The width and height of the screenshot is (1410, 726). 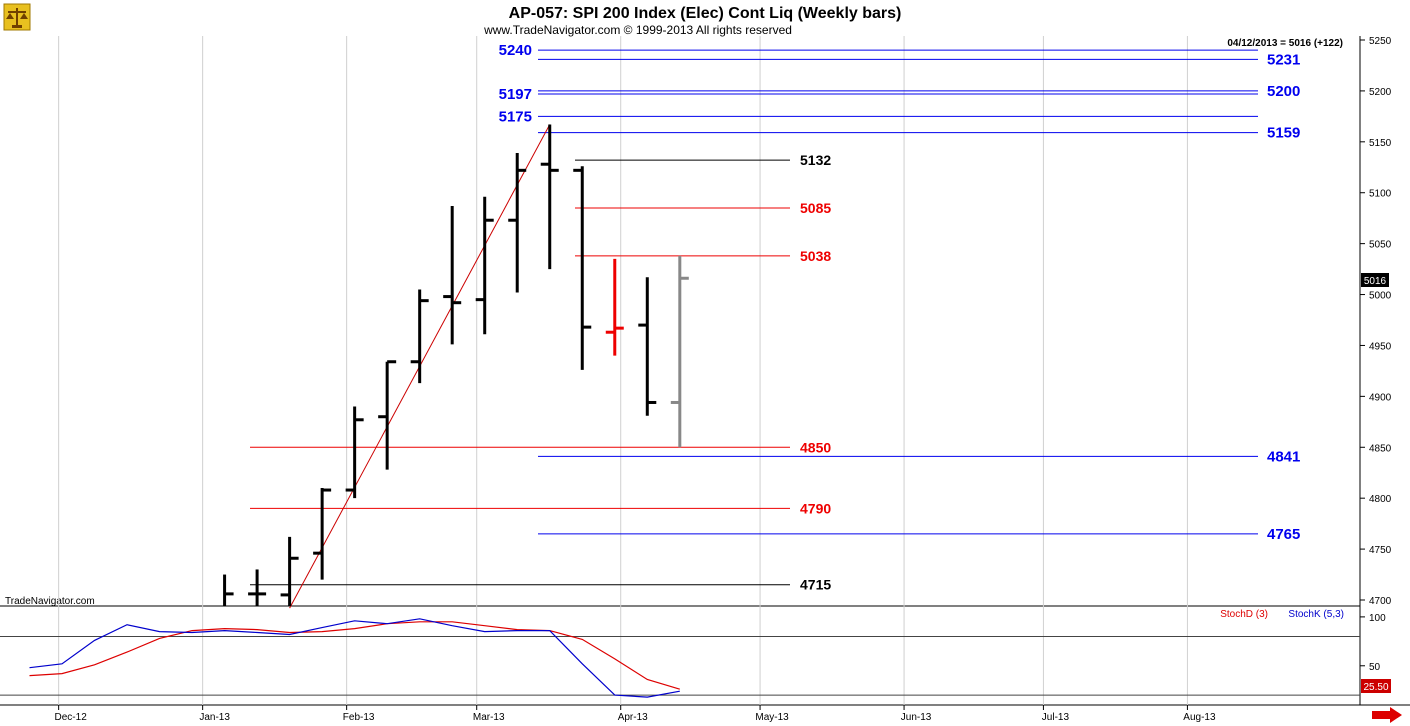 I want to click on level-label-5200: 5200, so click(x=1283, y=91).